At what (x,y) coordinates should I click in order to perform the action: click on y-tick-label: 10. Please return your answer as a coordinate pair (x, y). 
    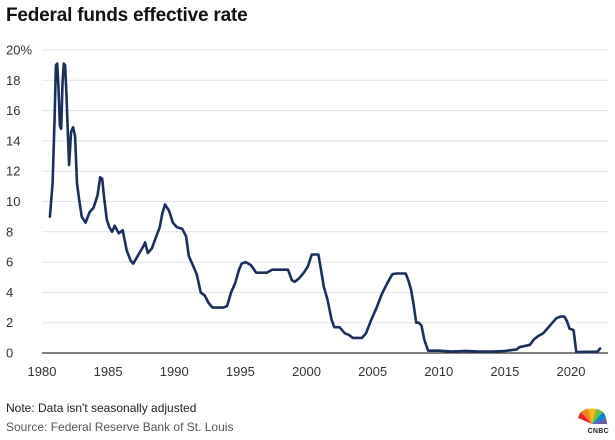
    Looking at the image, I should click on (13, 201).